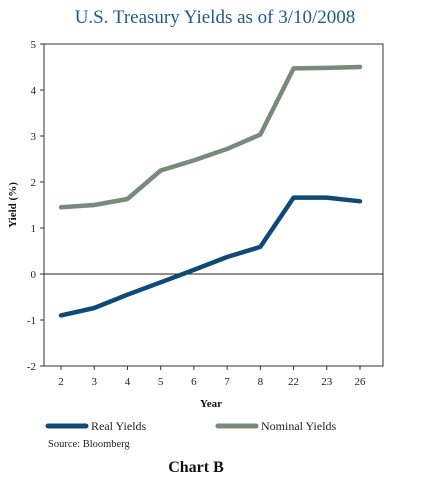  Describe the element at coordinates (327, 382) in the screenshot. I see `x-tick-label: 23` at that location.